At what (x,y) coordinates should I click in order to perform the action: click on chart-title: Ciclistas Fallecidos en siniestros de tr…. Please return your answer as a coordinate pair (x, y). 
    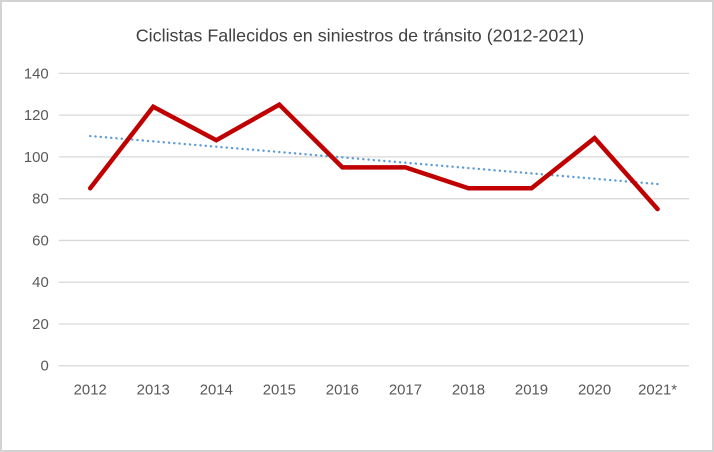
    Looking at the image, I should click on (360, 36).